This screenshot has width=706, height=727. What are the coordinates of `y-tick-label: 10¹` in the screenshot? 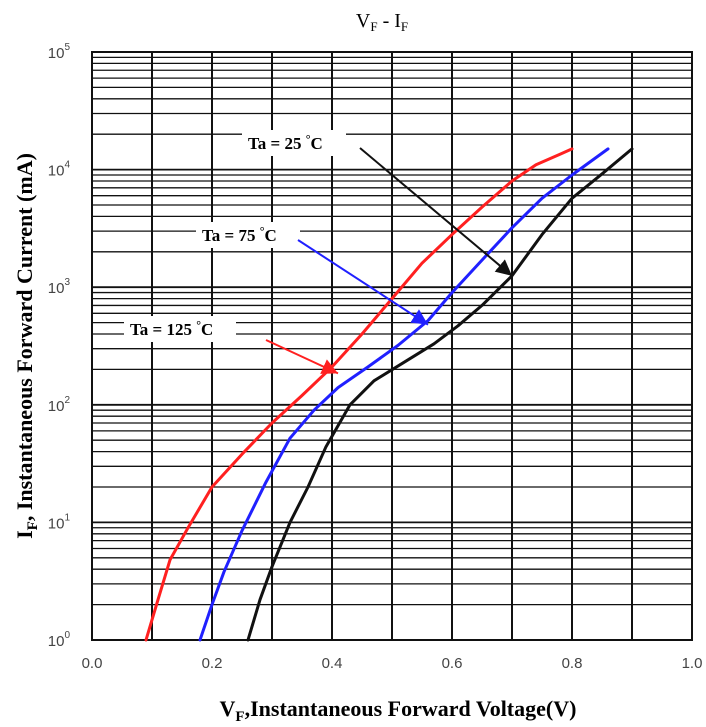 It's located at (59, 522).